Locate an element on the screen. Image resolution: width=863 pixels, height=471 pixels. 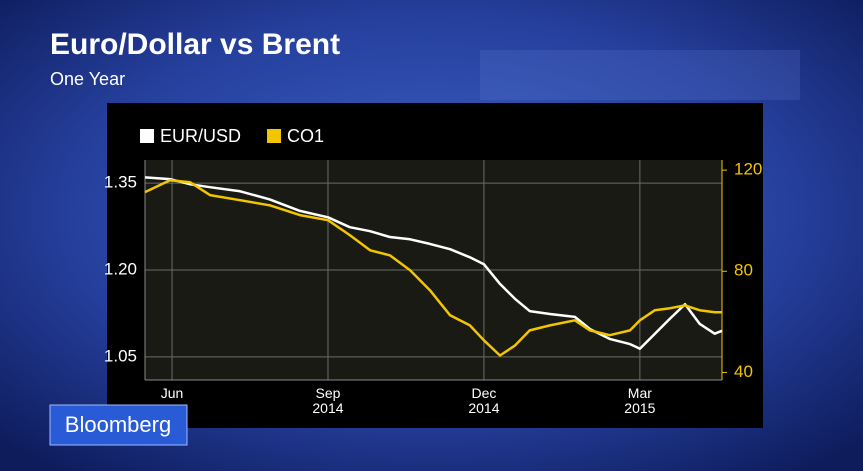
y2-tick-label: 120 is located at coordinates (748, 169).